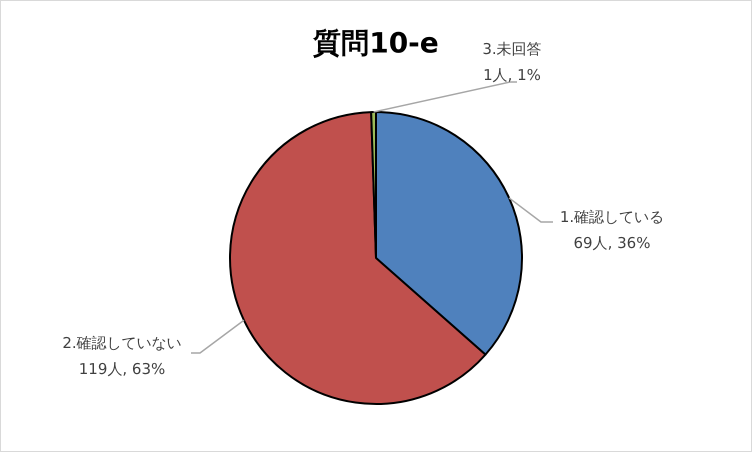  Describe the element at coordinates (512, 49) in the screenshot. I see `slice-label: 3.未回答` at that location.